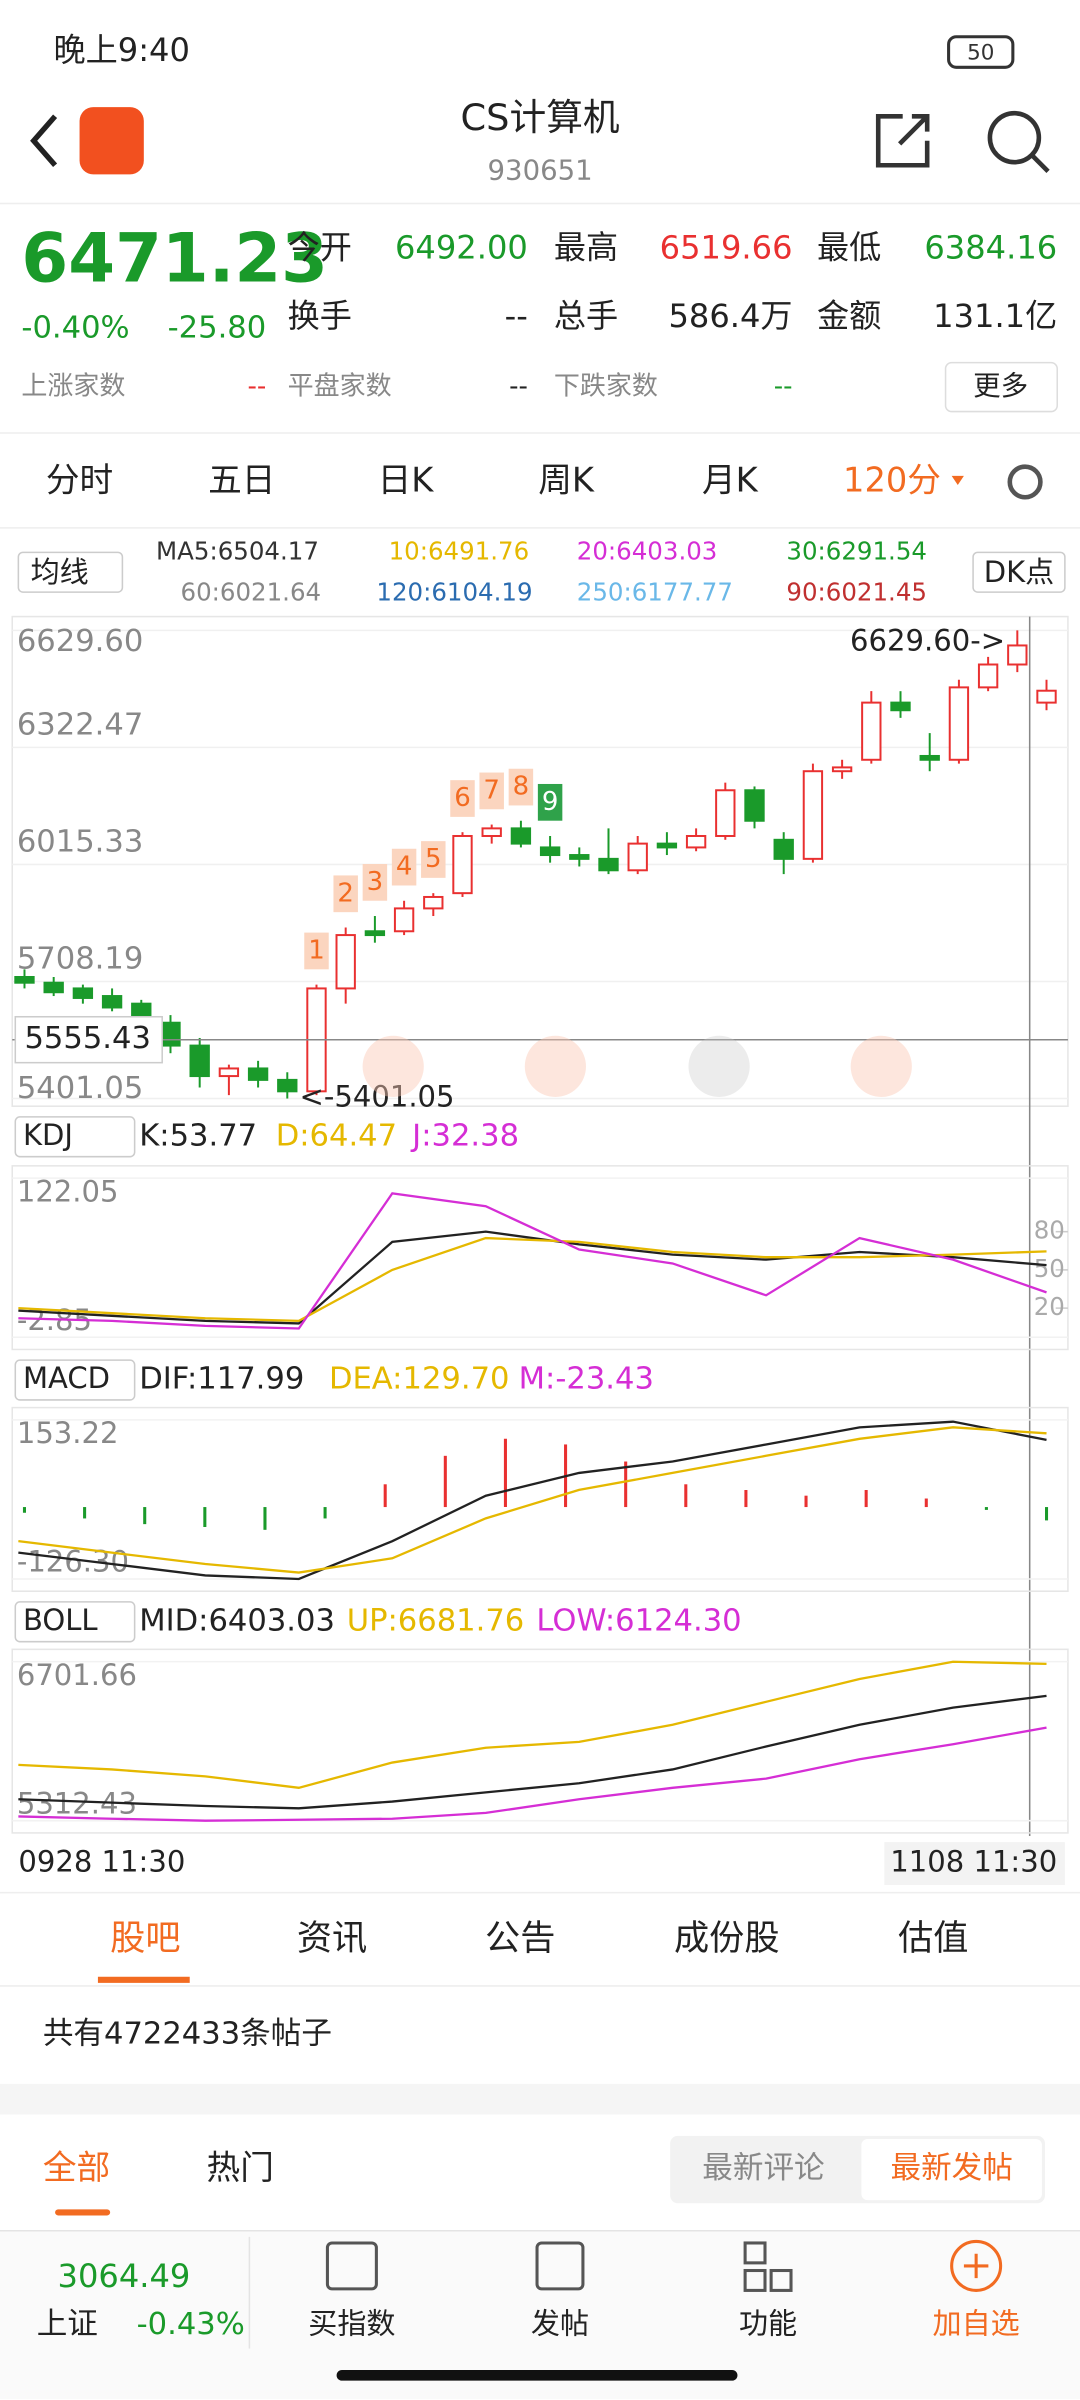 The image size is (1080, 2400). What do you see at coordinates (375, 882) in the screenshot?
I see `marker: 3` at bounding box center [375, 882].